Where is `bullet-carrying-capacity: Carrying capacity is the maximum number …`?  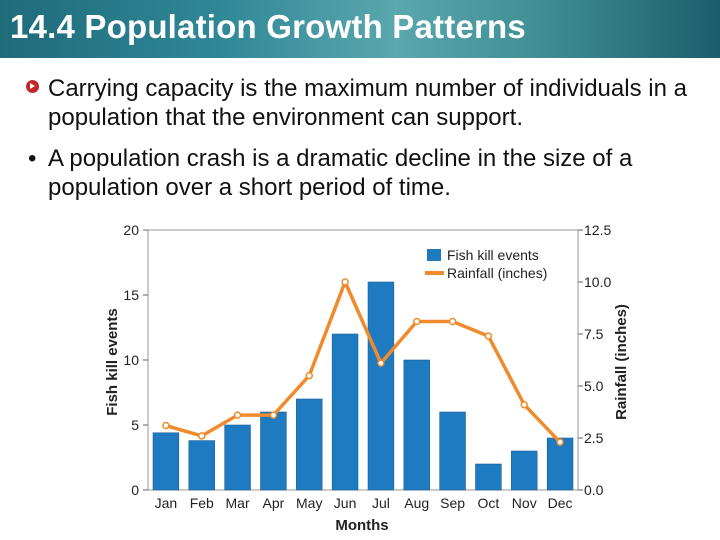 bullet-carrying-capacity: Carrying capacity is the maximum number … is located at coordinates (367, 103).